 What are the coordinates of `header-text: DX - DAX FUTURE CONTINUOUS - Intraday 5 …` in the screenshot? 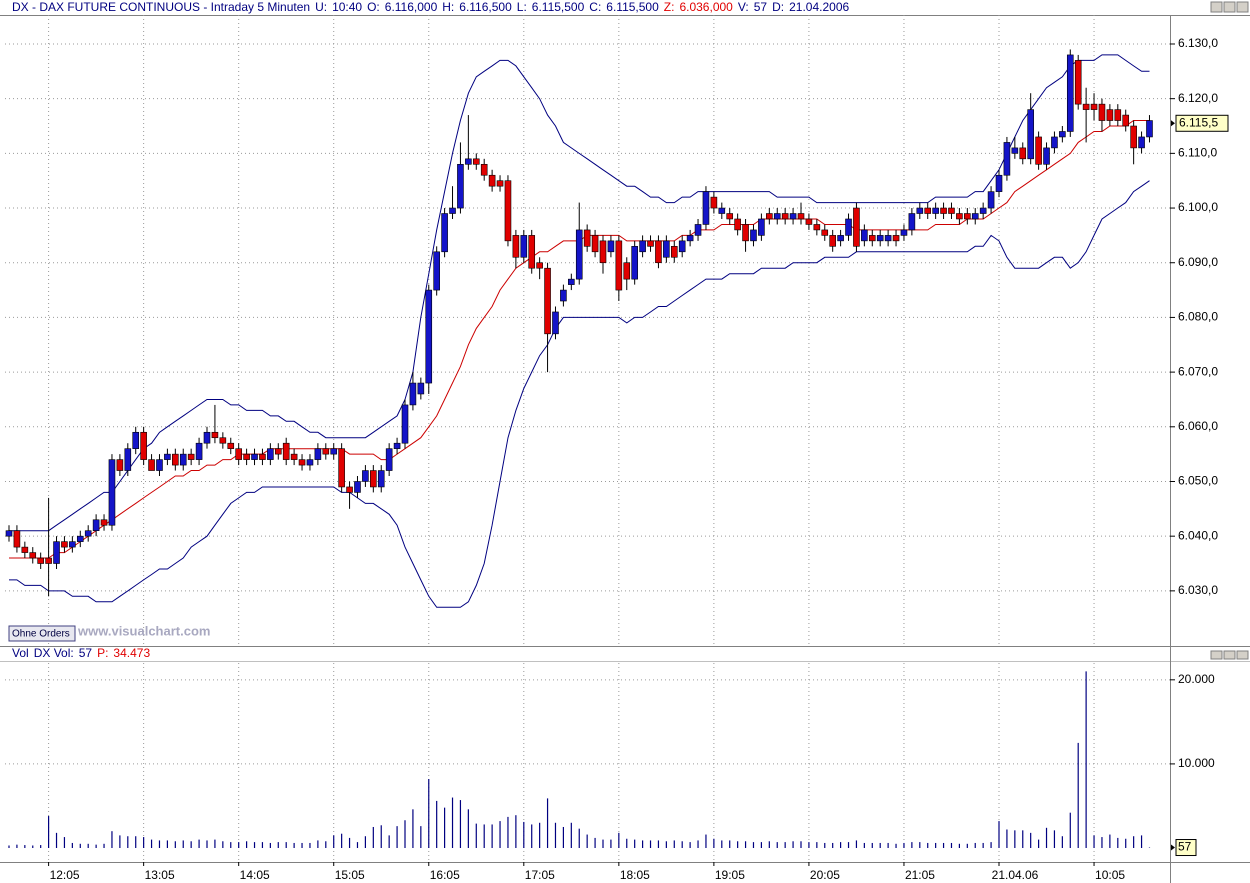 It's located at (161, 7).